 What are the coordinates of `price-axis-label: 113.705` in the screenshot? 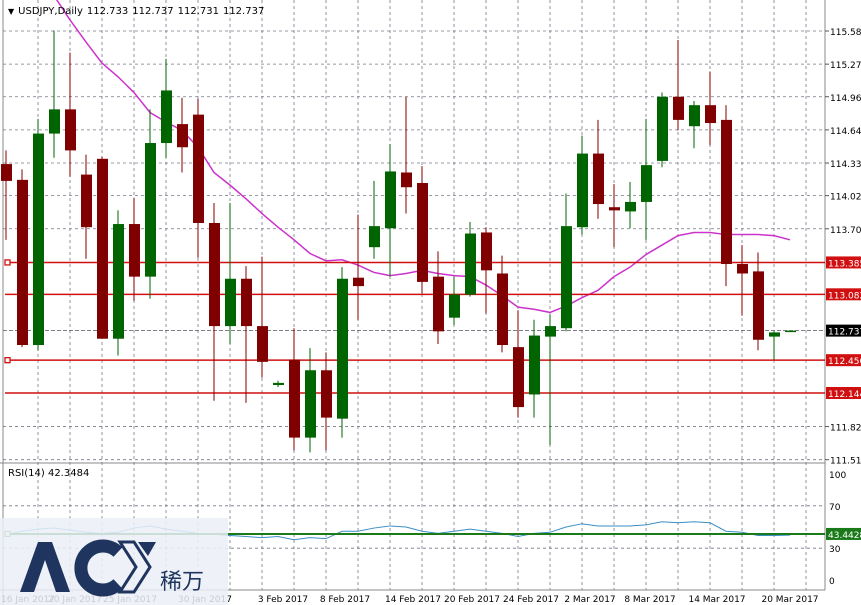 It's located at (845, 231).